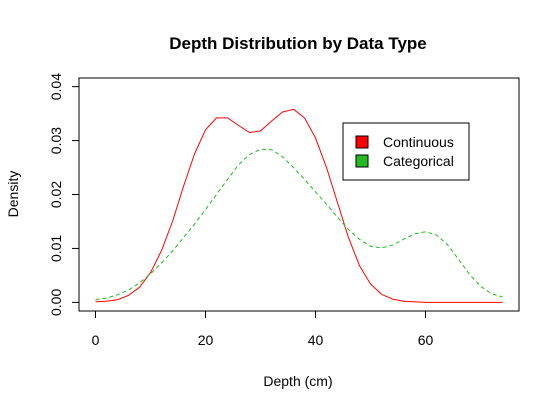  Describe the element at coordinates (418, 161) in the screenshot. I see `legend-label-categorical: Categorical` at that location.